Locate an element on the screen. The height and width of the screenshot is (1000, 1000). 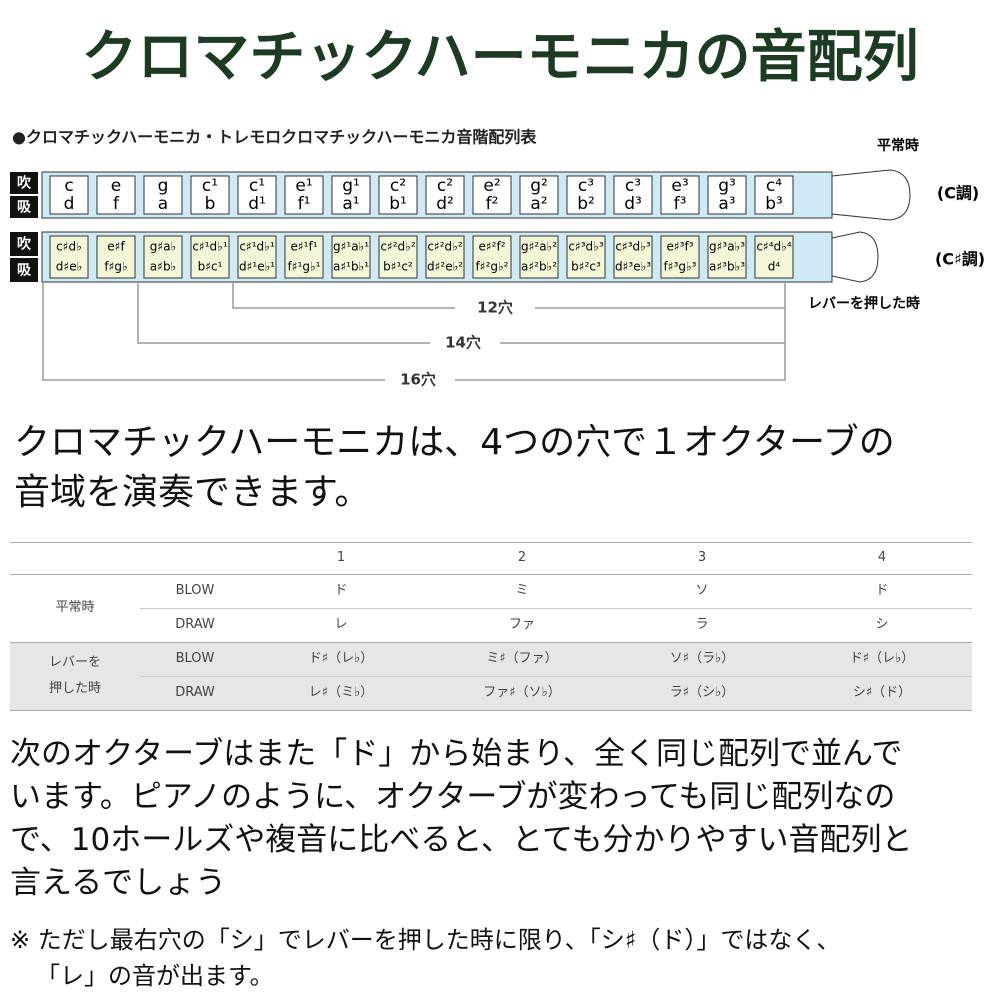
text-line: 音域を演奏できます。 is located at coordinates (192, 492).